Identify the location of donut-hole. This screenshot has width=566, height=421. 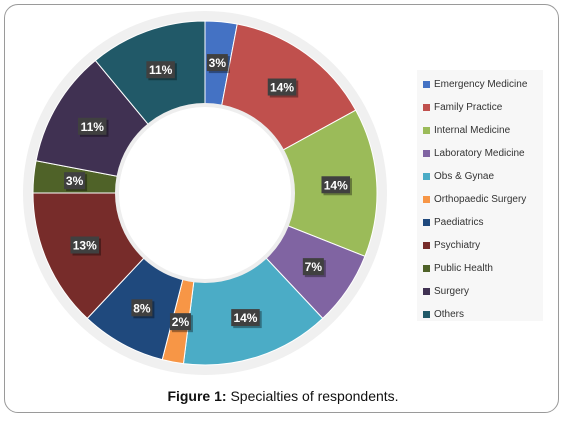
(205, 193).